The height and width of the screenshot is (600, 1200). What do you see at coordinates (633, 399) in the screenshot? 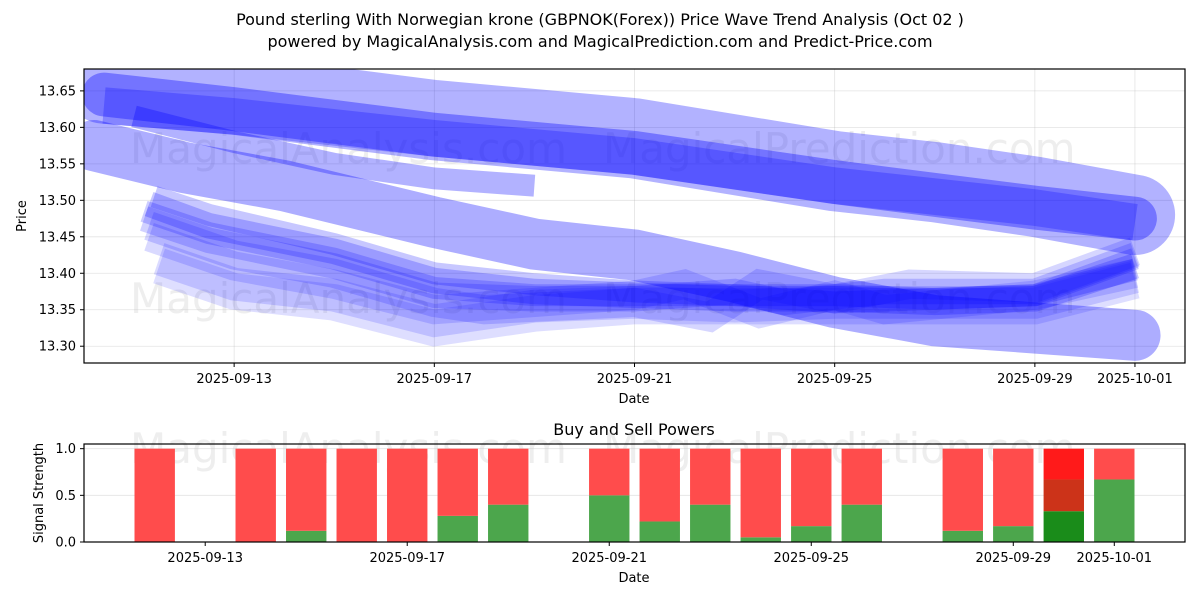
I see `price-x-label: Date` at bounding box center [633, 399].